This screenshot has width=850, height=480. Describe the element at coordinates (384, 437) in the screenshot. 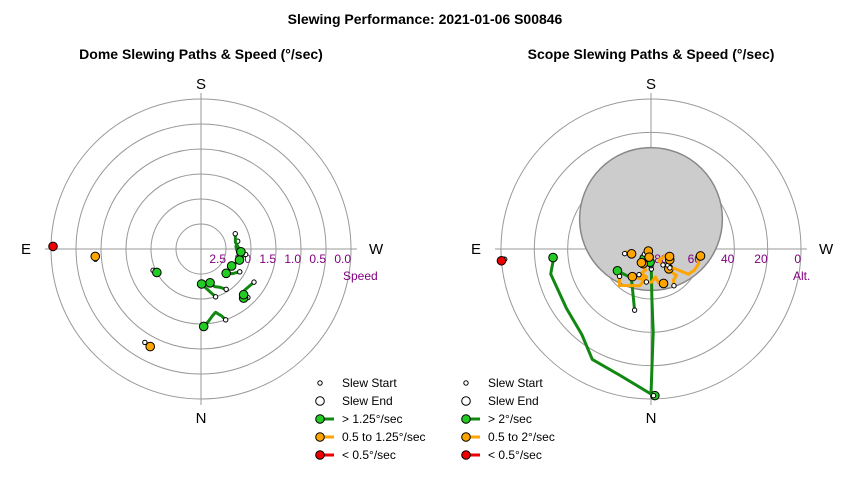

I see `legend-label: 0.5 to 1.25°/sec` at that location.